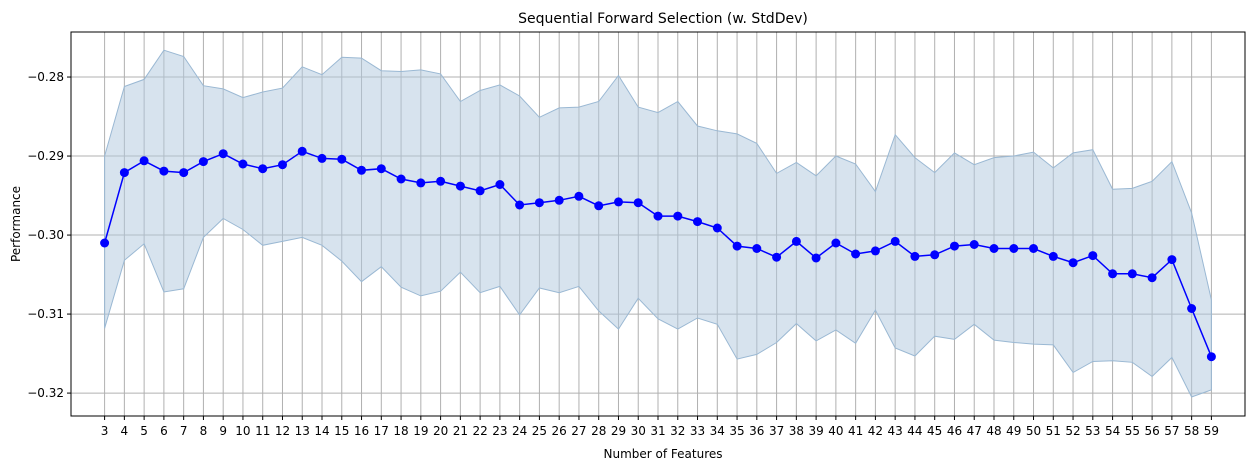  Describe the element at coordinates (45, 314) in the screenshot. I see `y-tick-label: −0.31` at that location.